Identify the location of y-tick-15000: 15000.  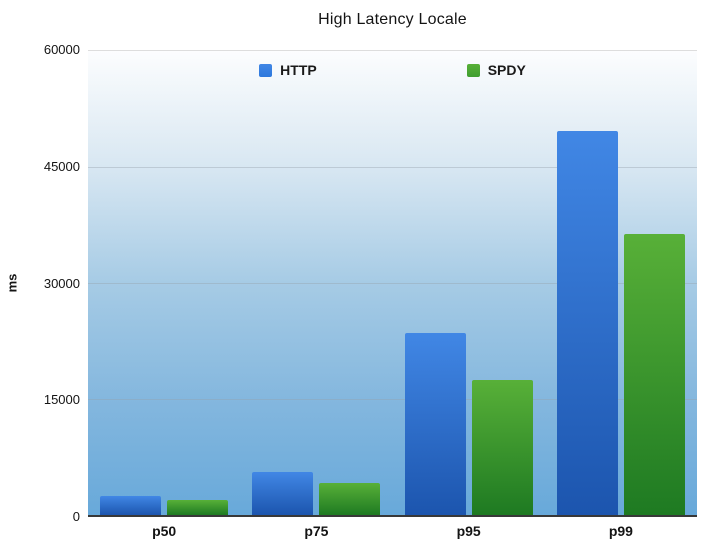
(61, 400).